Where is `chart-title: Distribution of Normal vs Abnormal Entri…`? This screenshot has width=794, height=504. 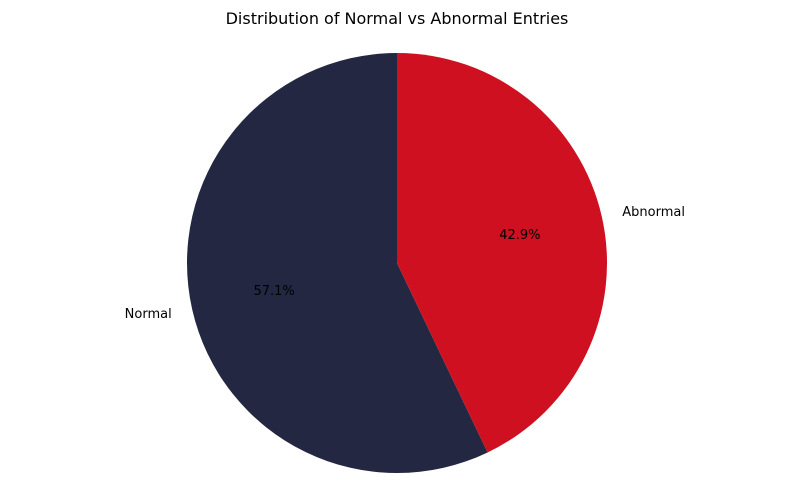
chart-title: Distribution of Normal vs Abnormal Entri… is located at coordinates (397, 18).